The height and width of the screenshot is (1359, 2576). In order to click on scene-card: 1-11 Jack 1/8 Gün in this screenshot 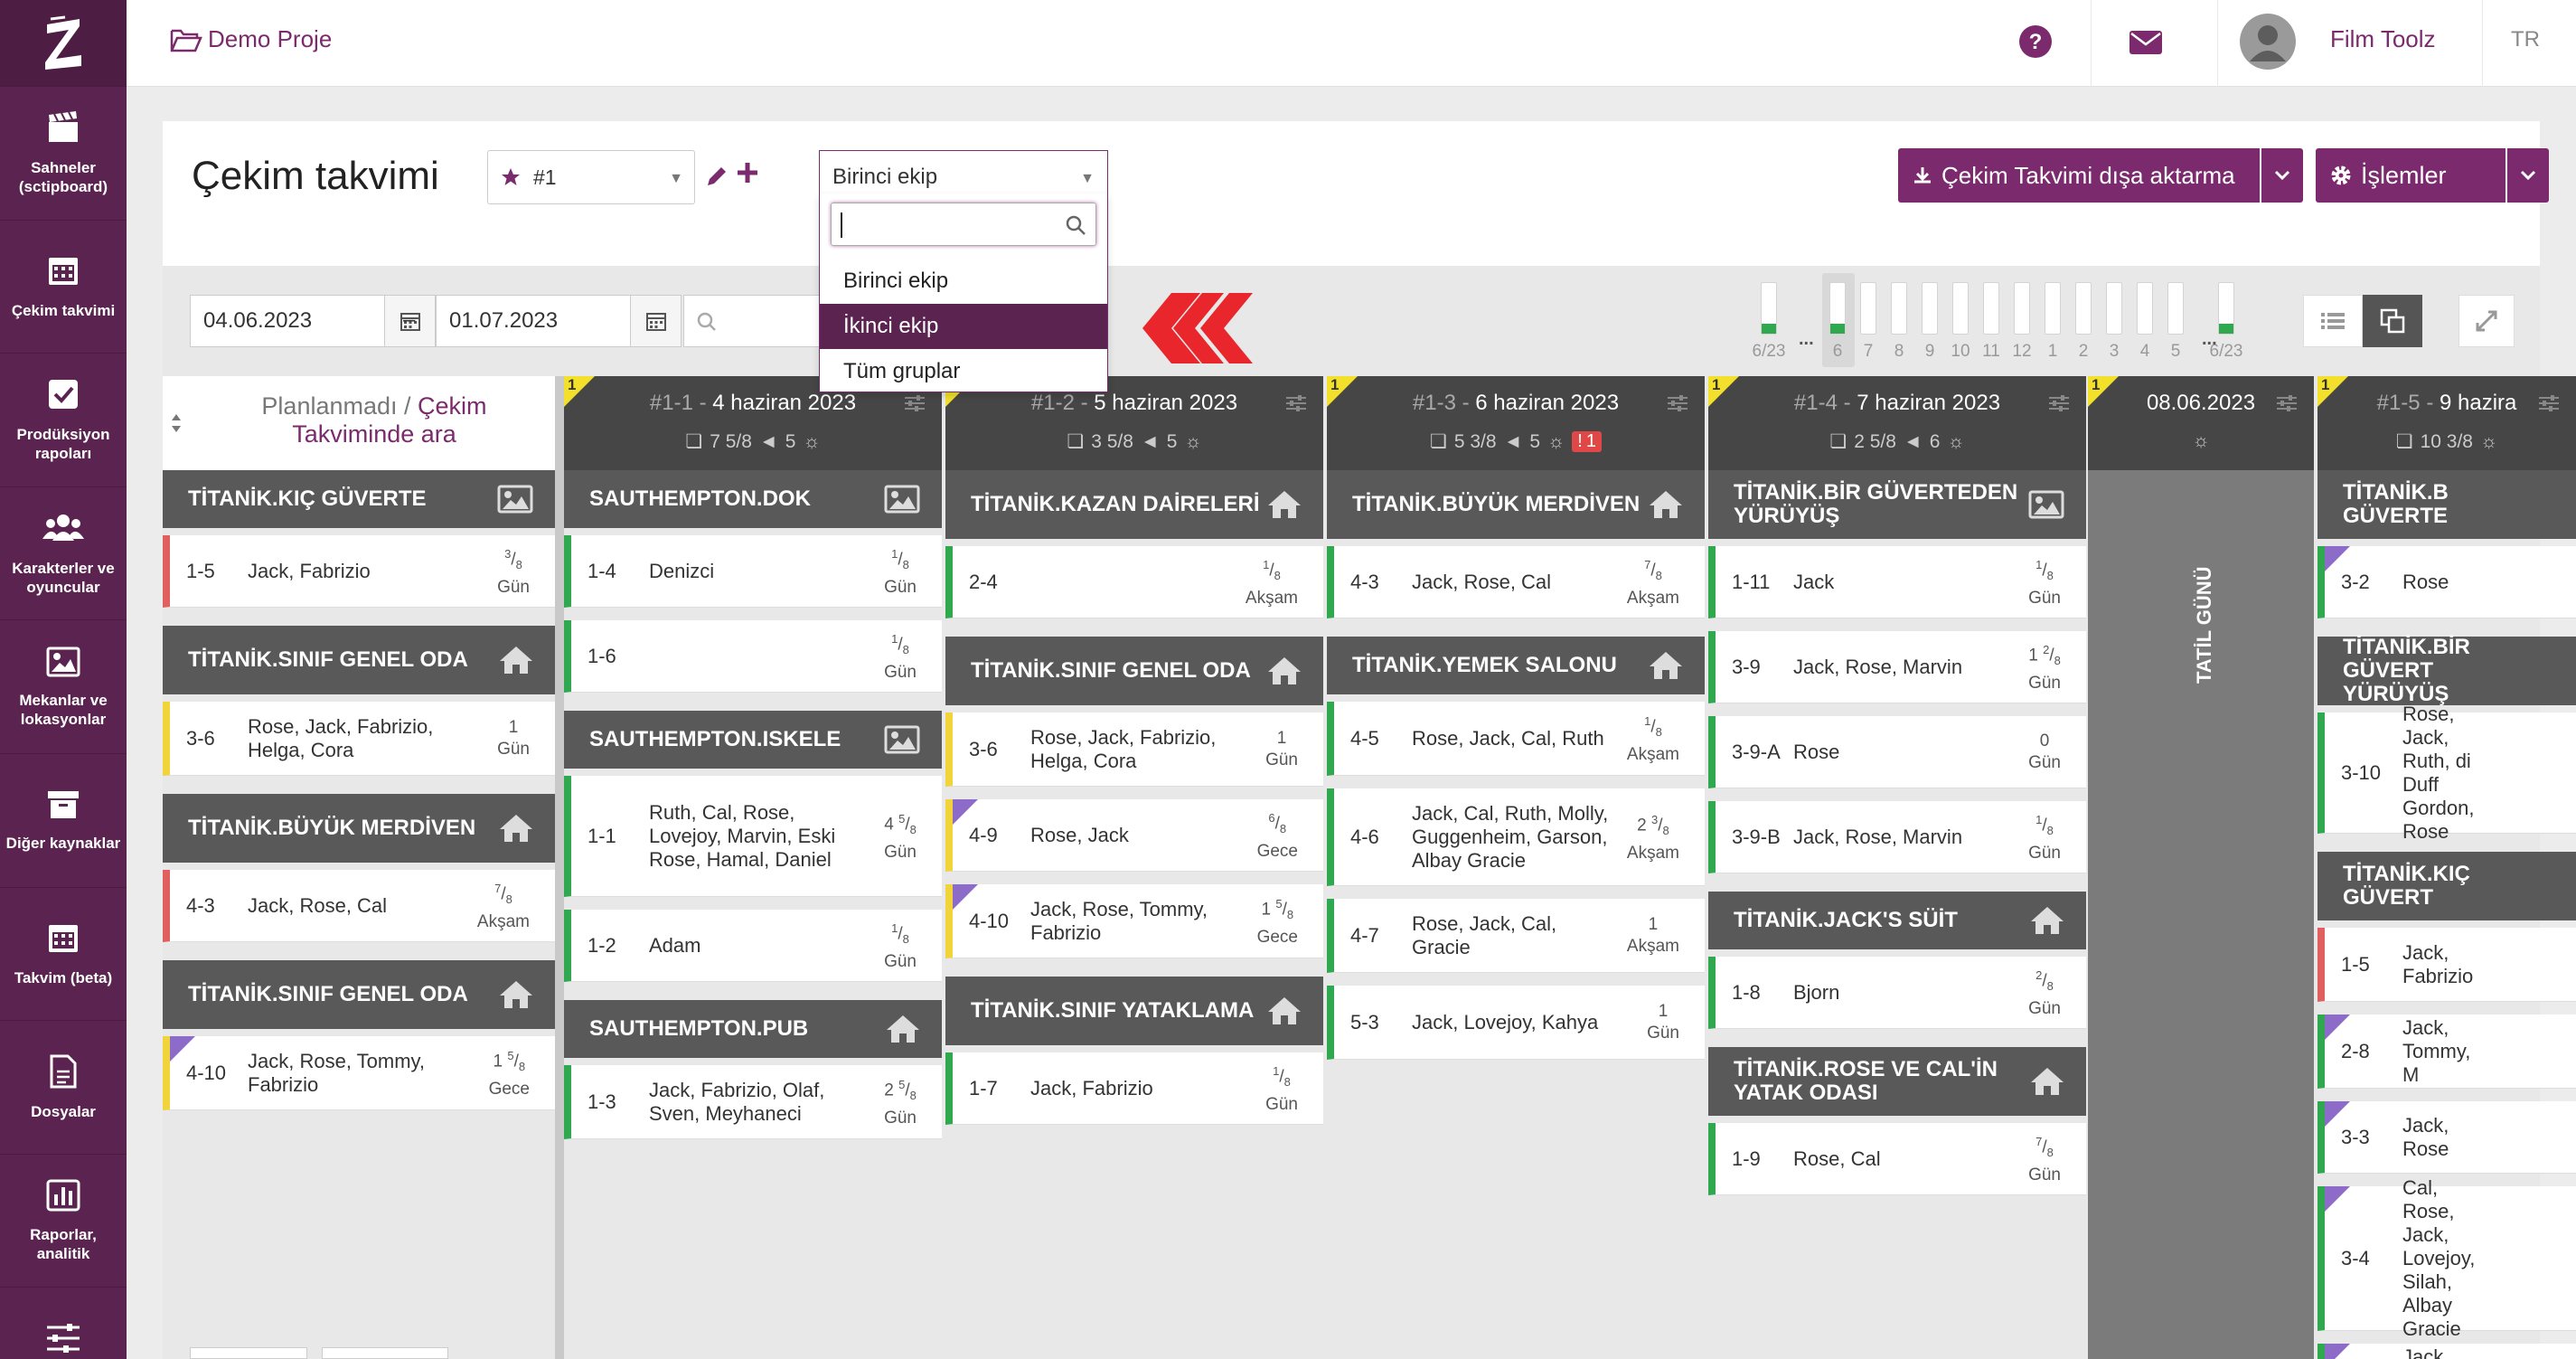, I will do `click(1897, 582)`.